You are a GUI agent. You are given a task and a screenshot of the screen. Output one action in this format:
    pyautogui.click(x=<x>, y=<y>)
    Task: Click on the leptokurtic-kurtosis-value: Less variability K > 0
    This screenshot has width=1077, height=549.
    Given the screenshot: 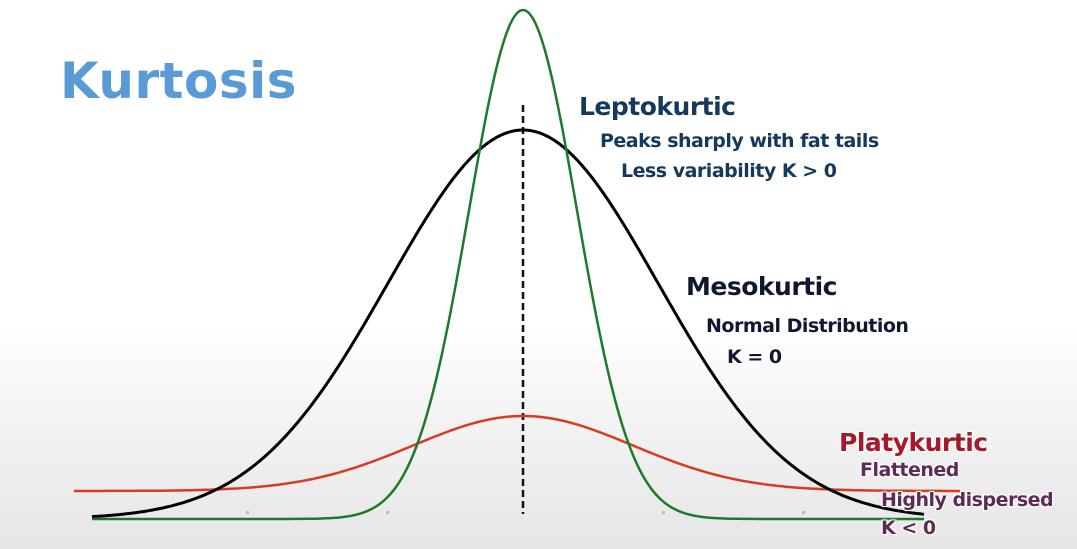 What is the action you would take?
    pyautogui.click(x=729, y=171)
    